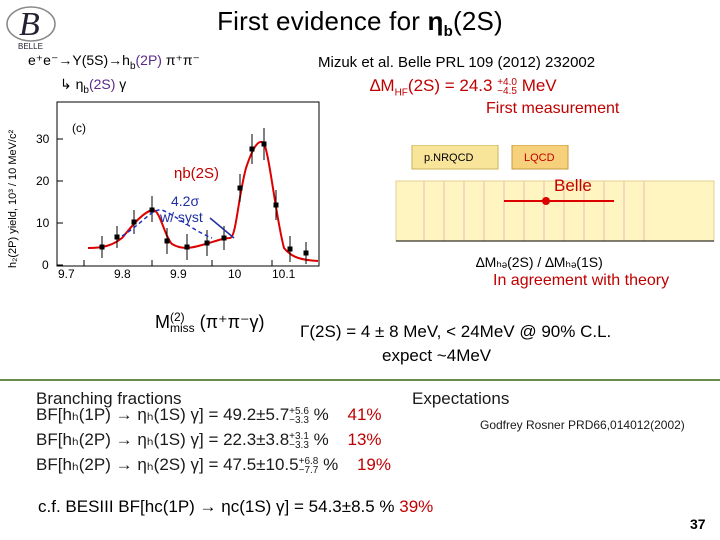  What do you see at coordinates (698, 524) in the screenshot?
I see `page-number: 37` at bounding box center [698, 524].